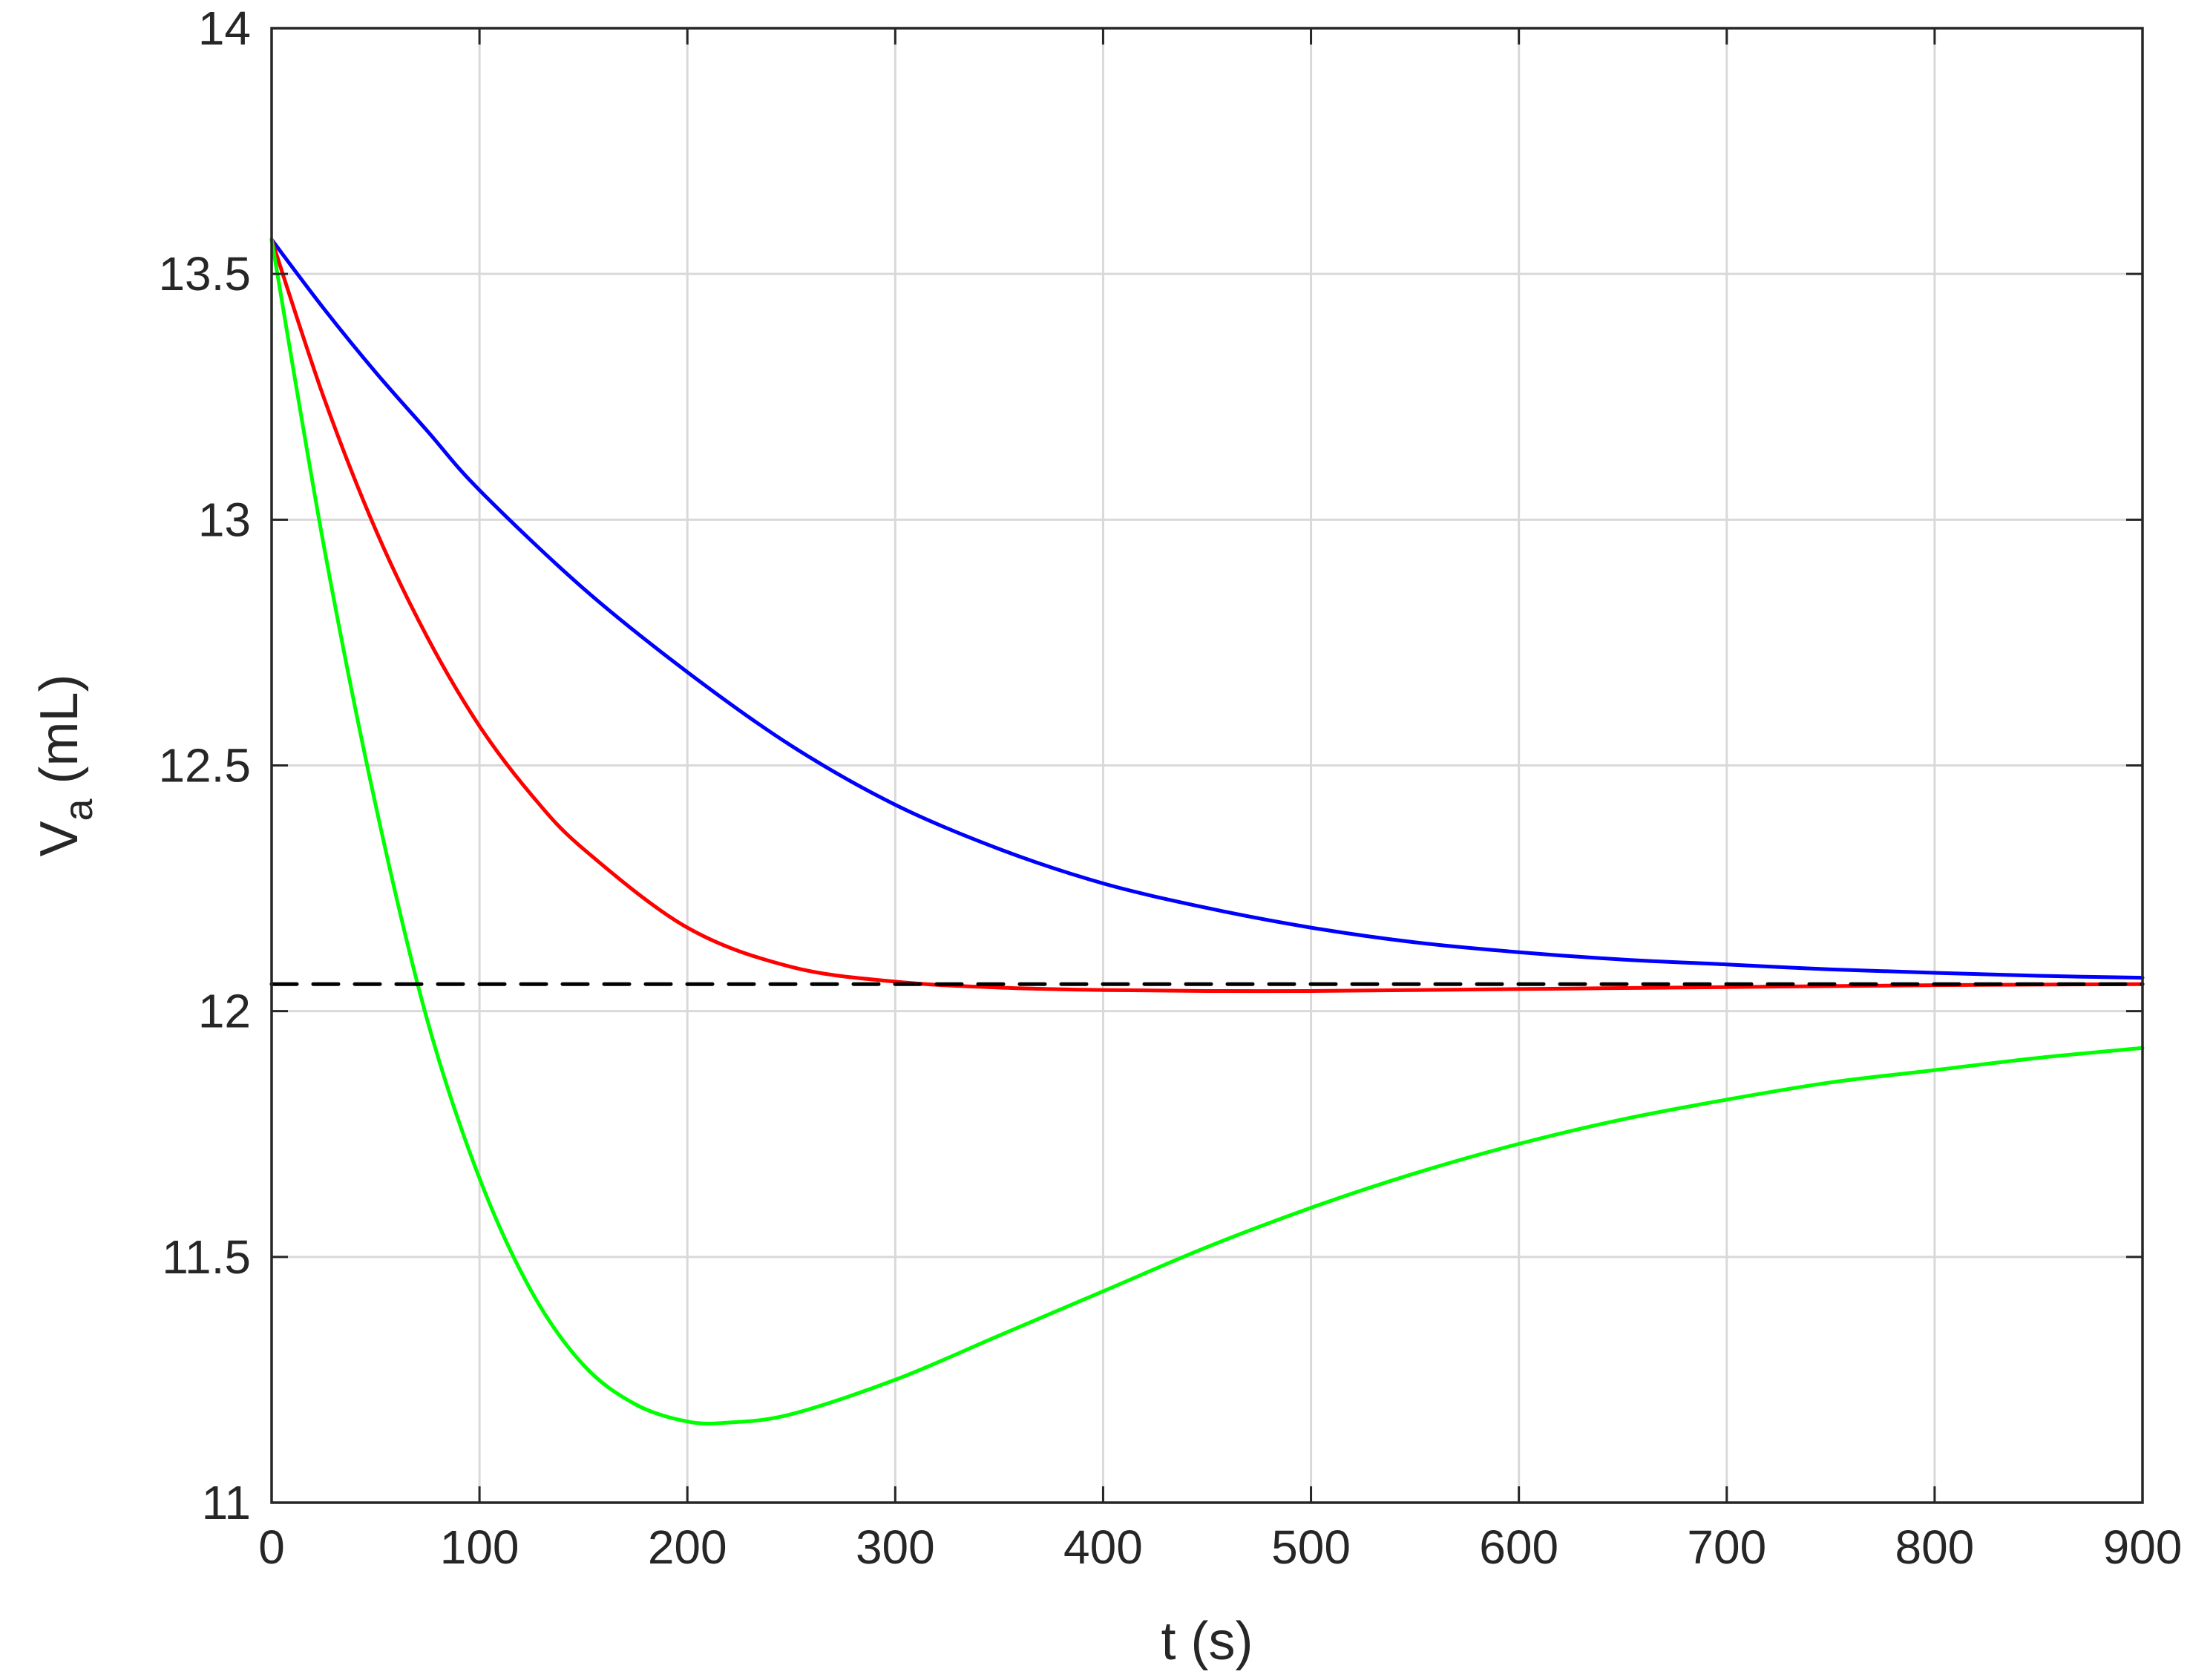  I want to click on x-tick-label: 100, so click(479, 1547).